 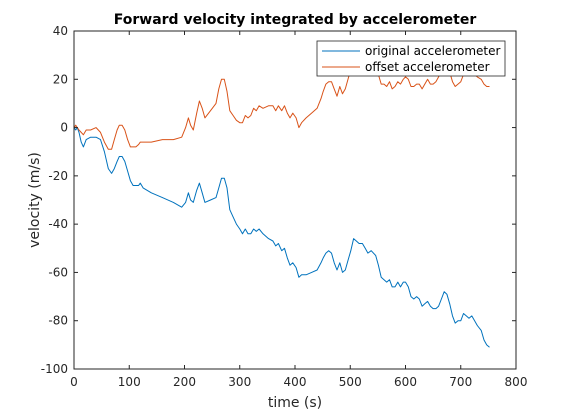 I want to click on y-tick-label: -80, so click(x=58, y=321).